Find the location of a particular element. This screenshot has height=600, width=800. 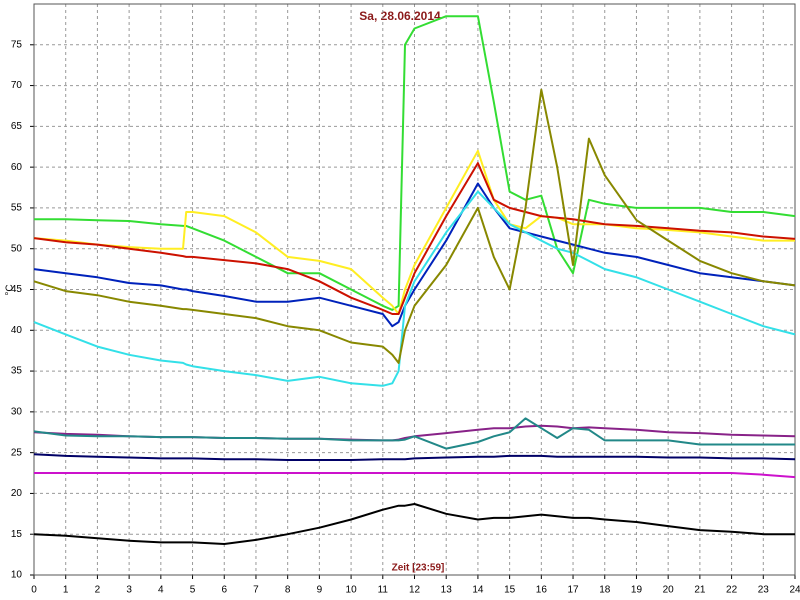

chart-title: Sa, 28.06.2014 is located at coordinates (400, 16).